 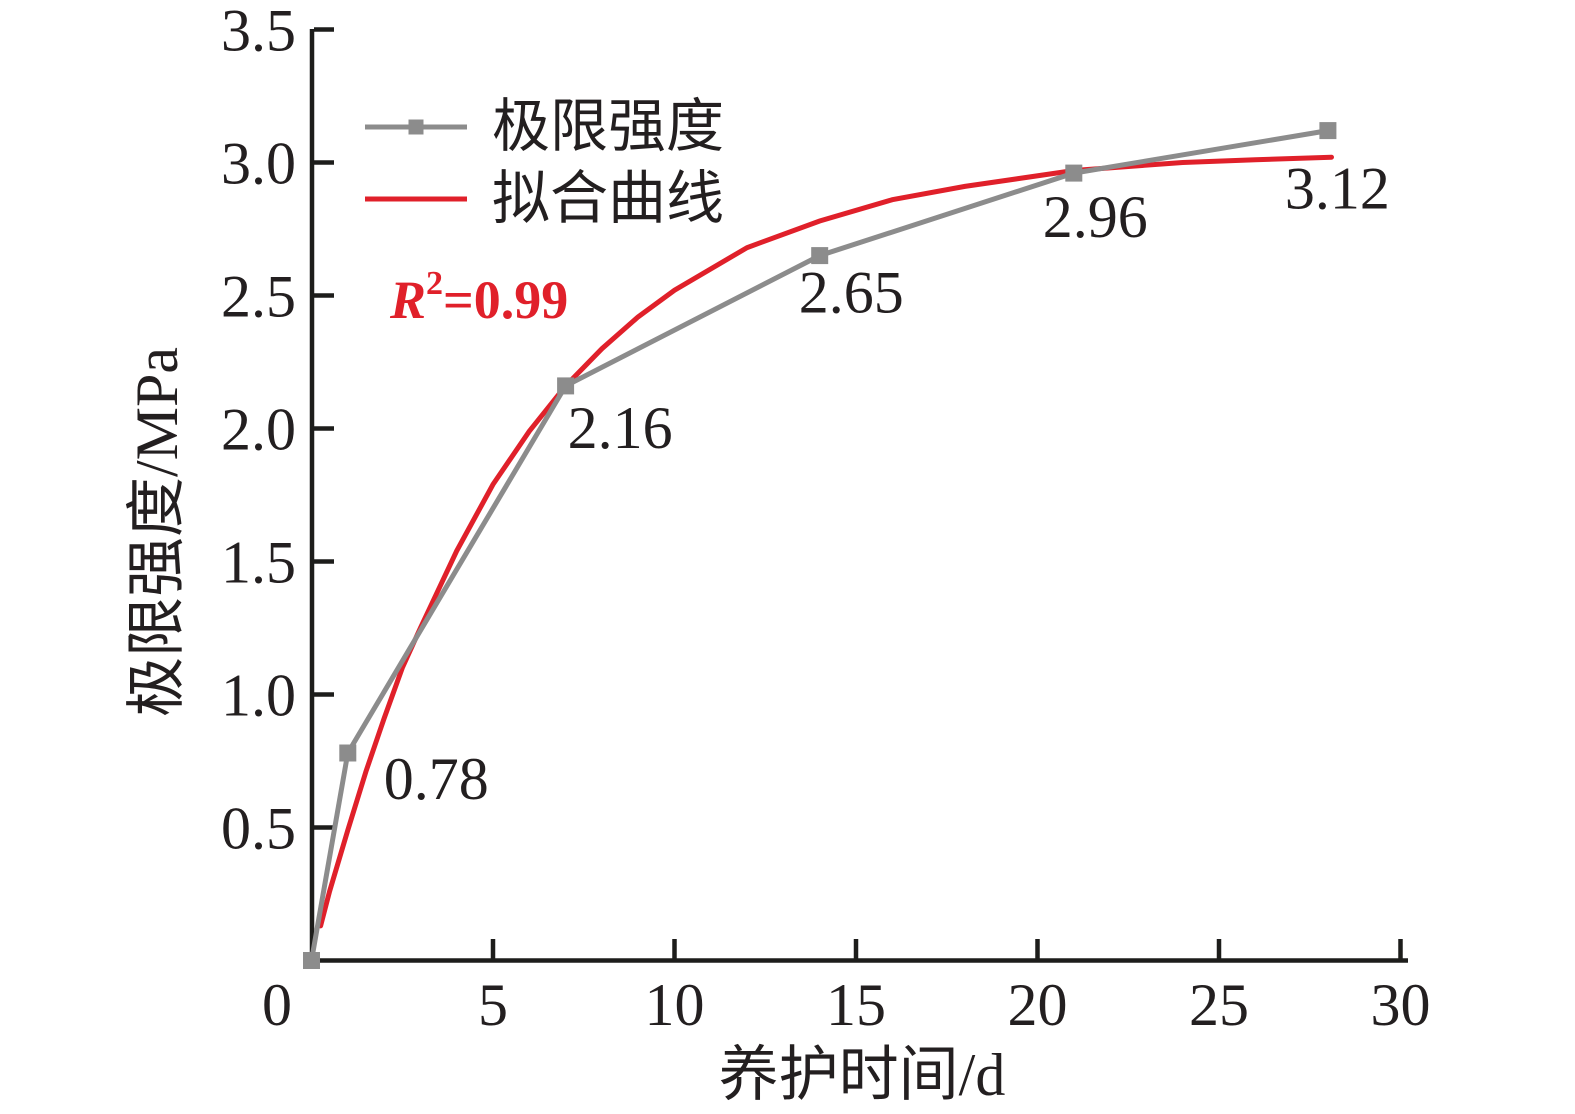 What do you see at coordinates (258, 32) in the screenshot?
I see `y-tick-label: 3.5` at bounding box center [258, 32].